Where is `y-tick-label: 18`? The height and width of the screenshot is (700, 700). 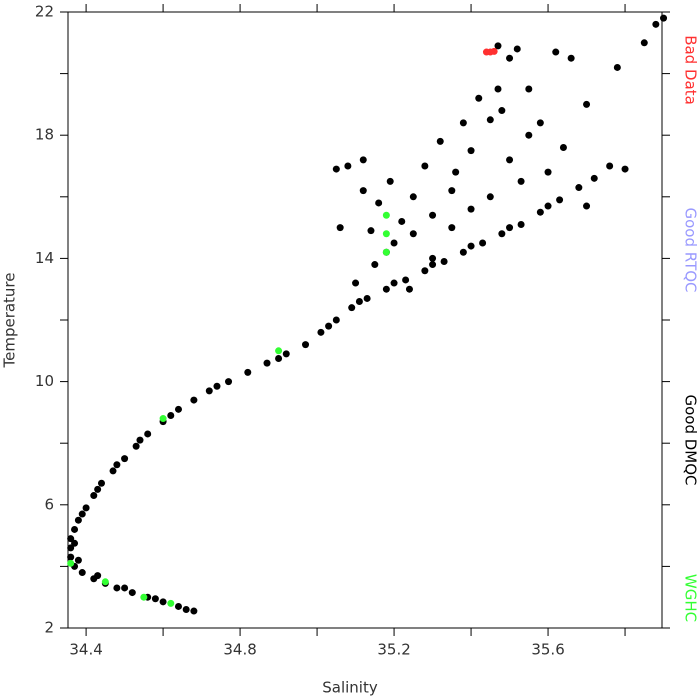 y-tick-label: 18 is located at coordinates (44, 135).